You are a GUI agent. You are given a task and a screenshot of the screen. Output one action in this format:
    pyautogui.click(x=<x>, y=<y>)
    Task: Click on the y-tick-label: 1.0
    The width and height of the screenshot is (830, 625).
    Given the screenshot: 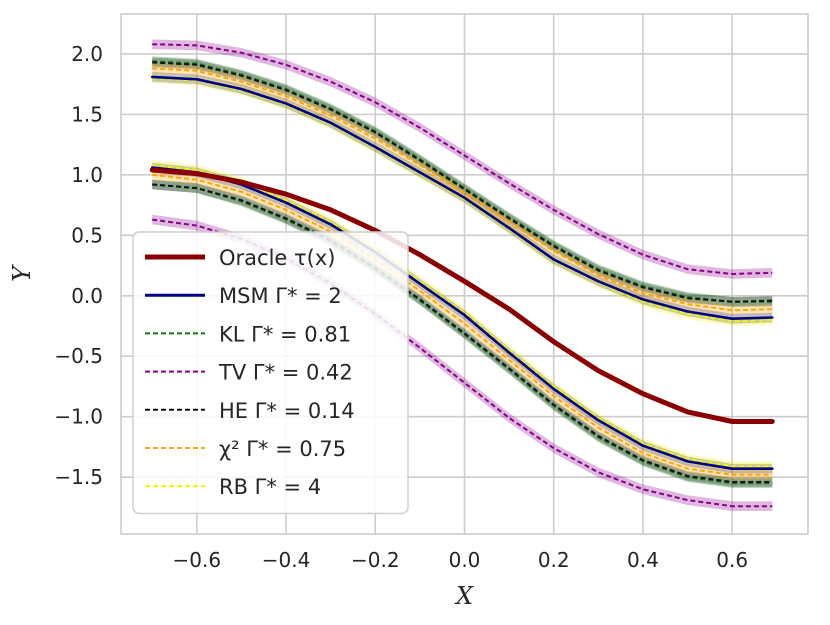 What is the action you would take?
    pyautogui.click(x=87, y=175)
    